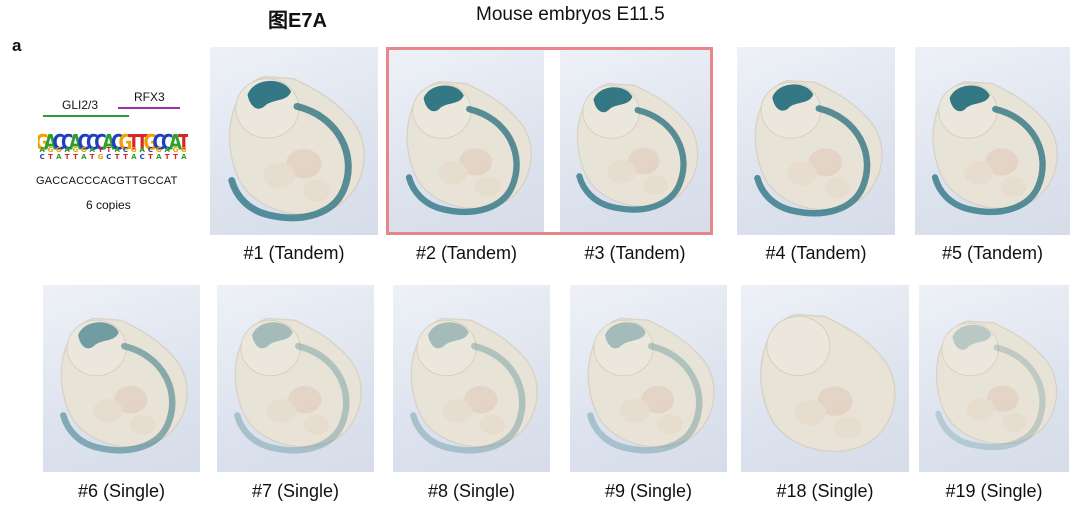 This screenshot has width=1077, height=507. Describe the element at coordinates (825, 491) in the screenshot. I see `caption-embryo-18: #18 (Single)` at that location.